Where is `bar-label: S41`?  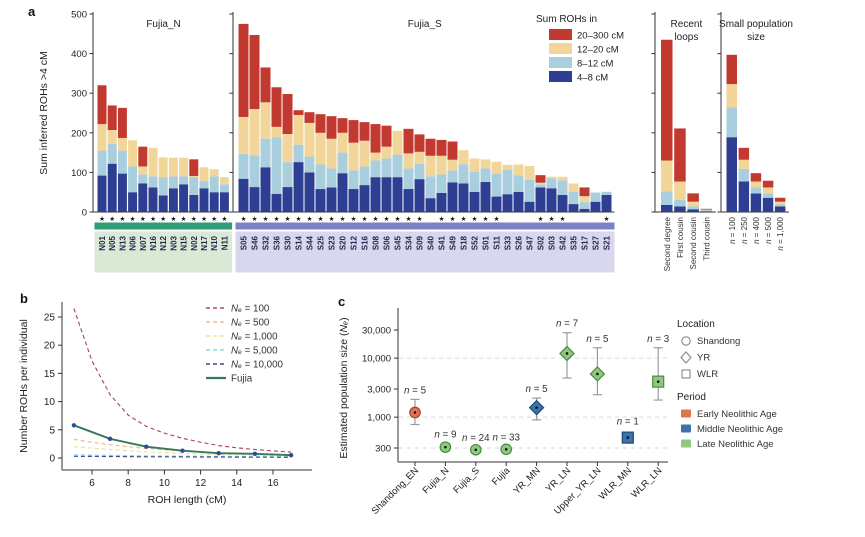
bar-label: S41 is located at coordinates (442, 242).